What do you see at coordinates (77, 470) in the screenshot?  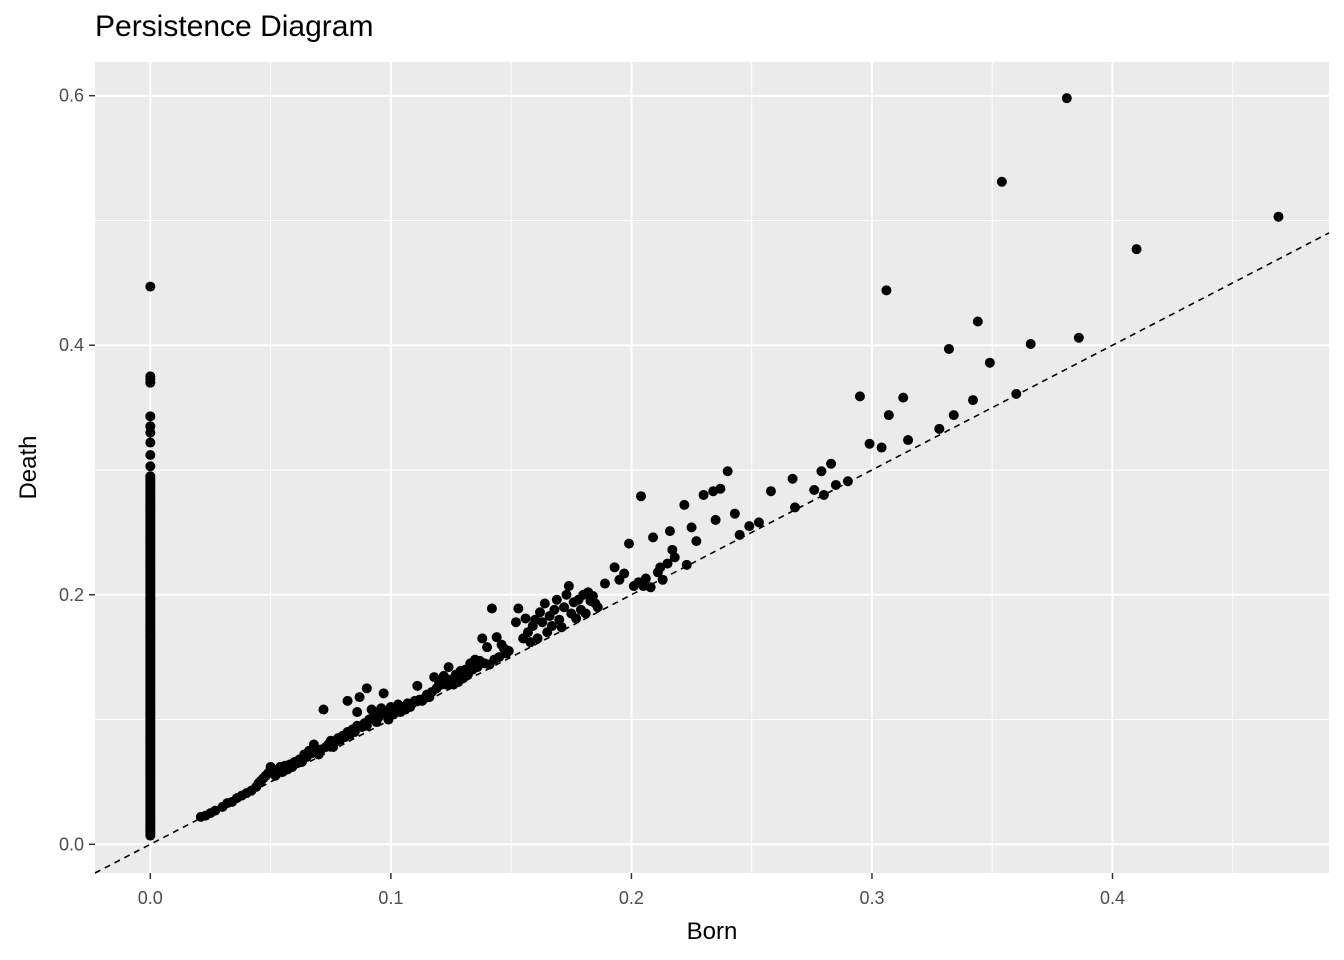 I see `y-axis: 0.0 0.2 0.4 0.6` at bounding box center [77, 470].